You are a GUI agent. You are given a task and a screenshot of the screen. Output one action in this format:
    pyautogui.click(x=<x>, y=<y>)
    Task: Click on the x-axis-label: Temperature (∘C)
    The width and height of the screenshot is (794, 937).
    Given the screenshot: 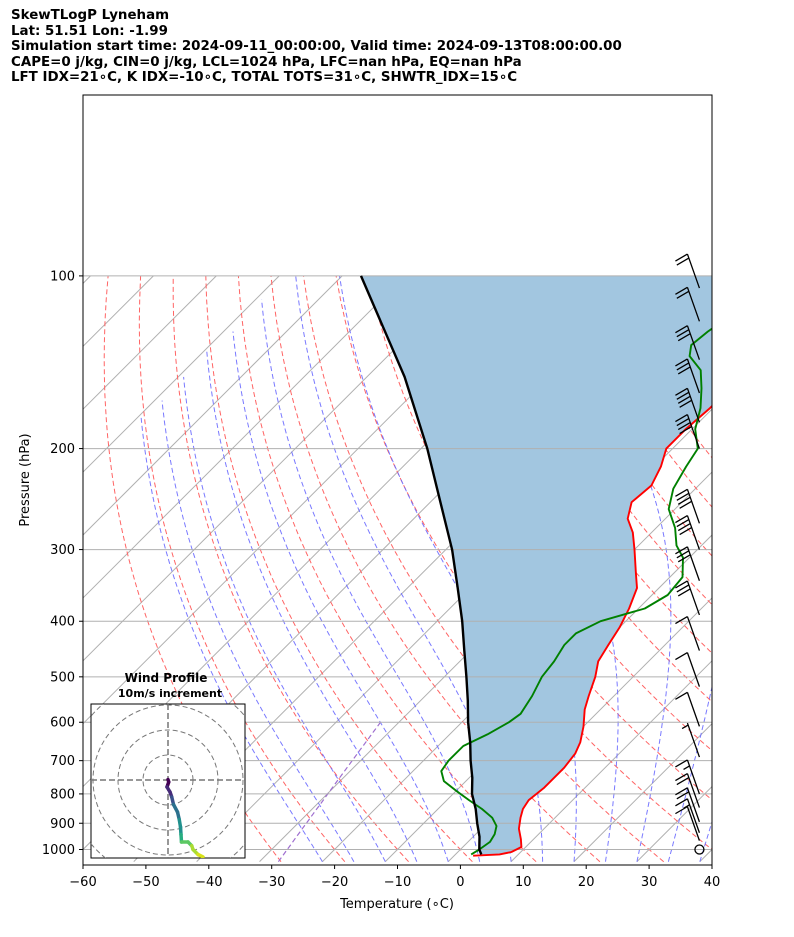 What is the action you would take?
    pyautogui.click(x=396, y=904)
    